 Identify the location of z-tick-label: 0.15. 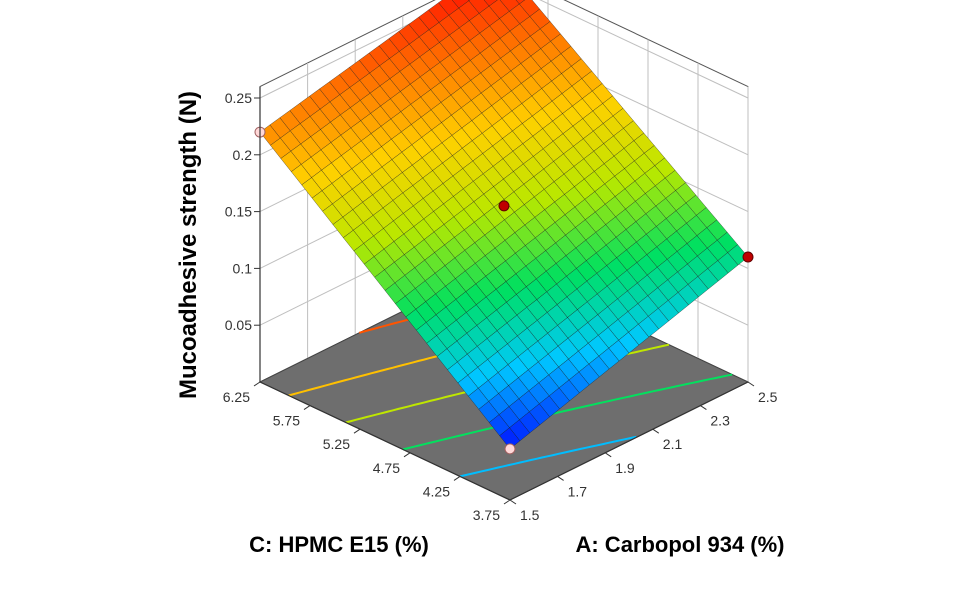
(238, 212).